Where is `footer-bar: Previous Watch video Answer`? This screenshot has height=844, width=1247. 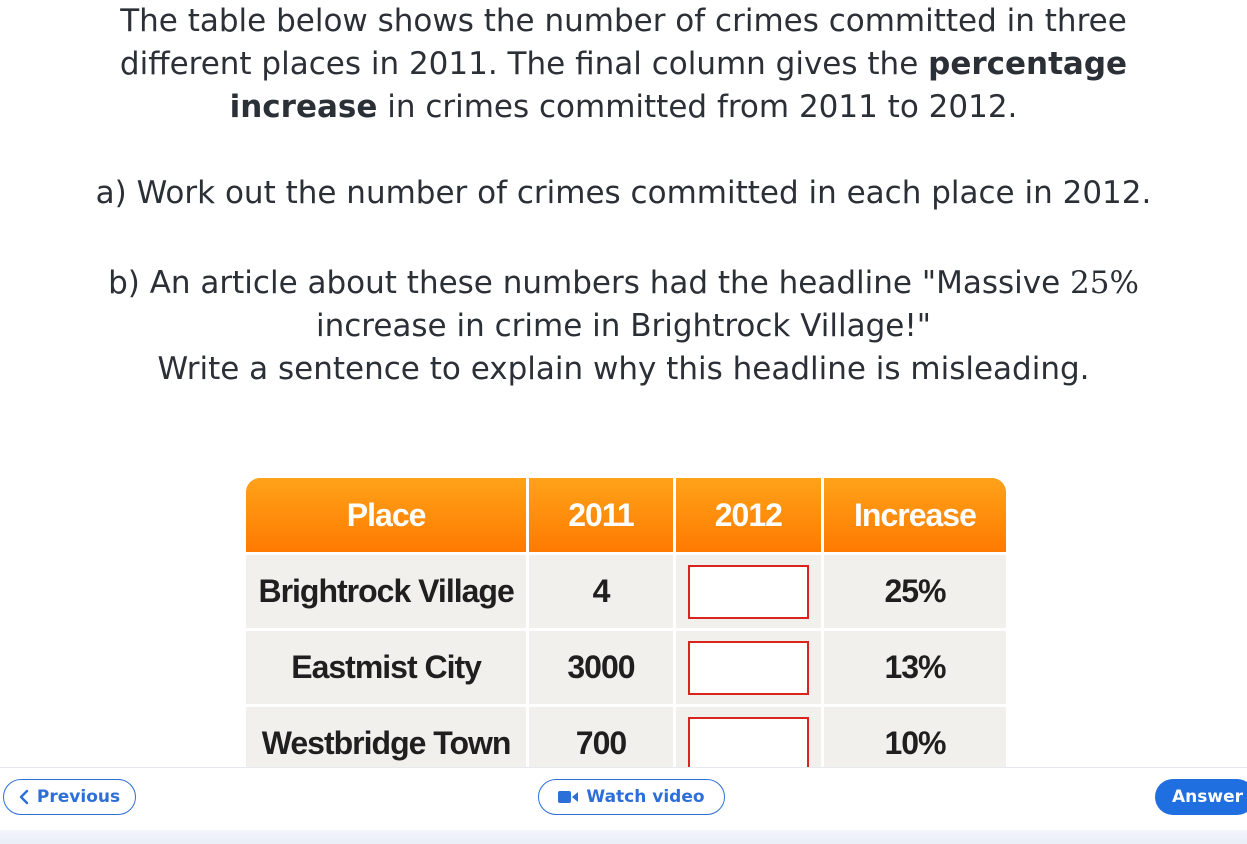
footer-bar: Previous Watch video Answer is located at coordinates (623, 805).